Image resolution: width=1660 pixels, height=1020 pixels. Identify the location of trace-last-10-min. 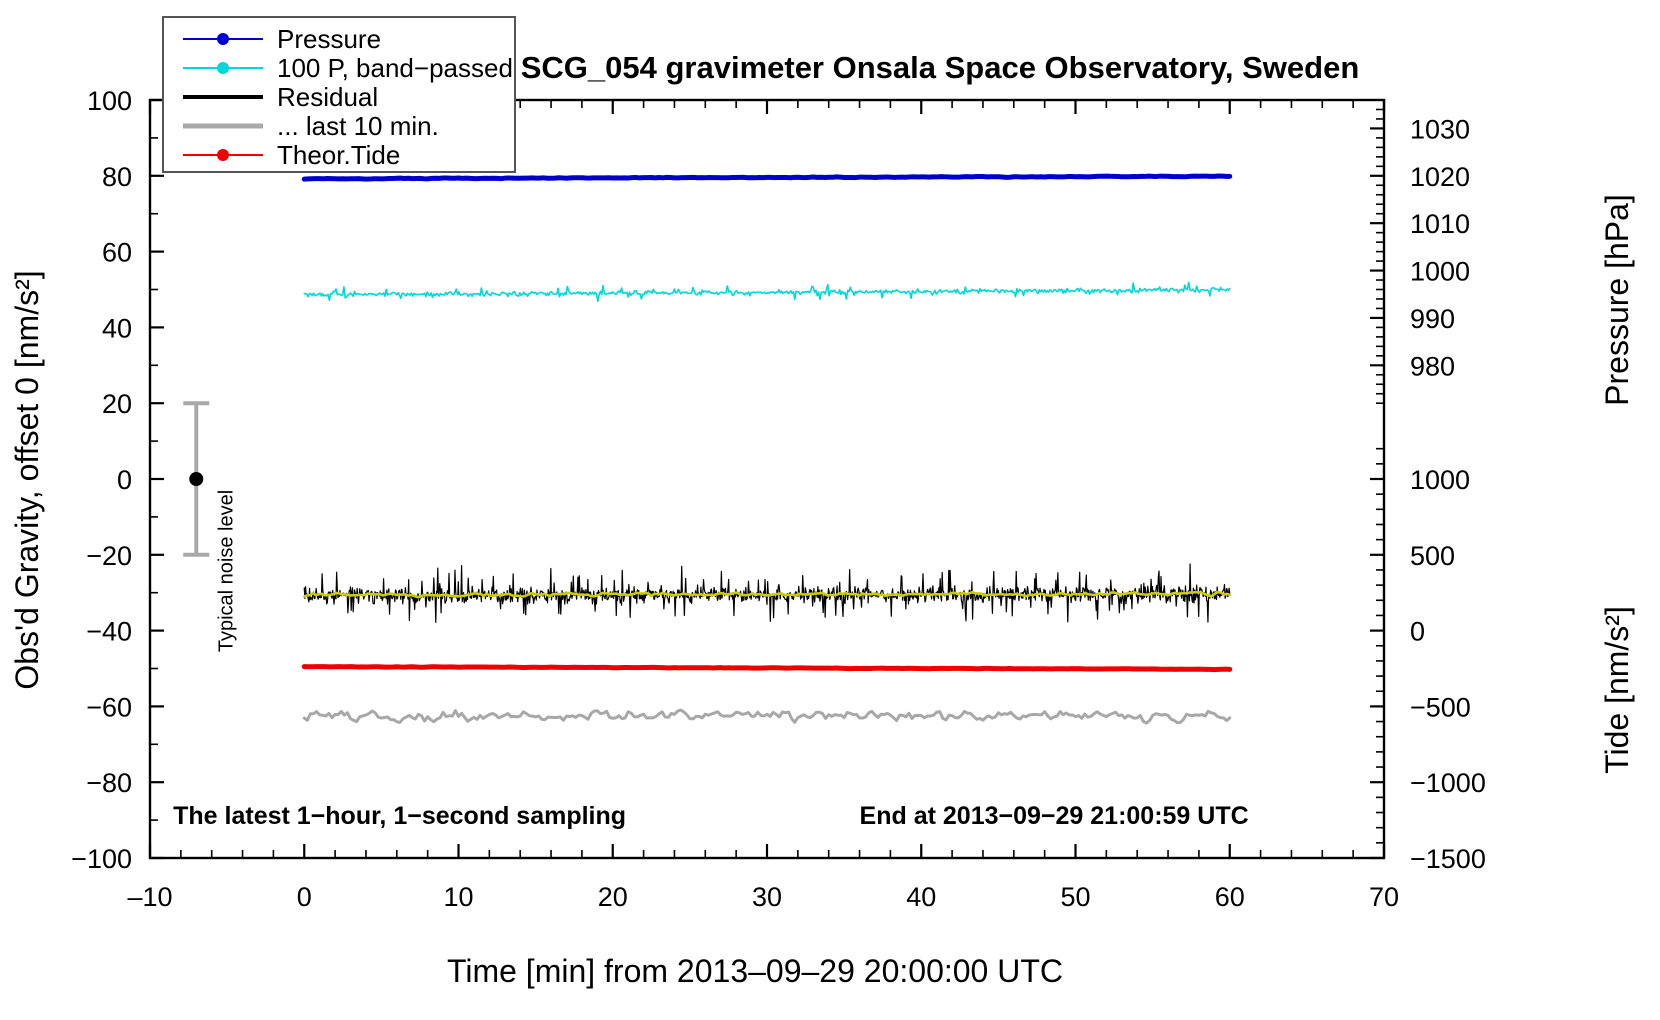
(767, 716).